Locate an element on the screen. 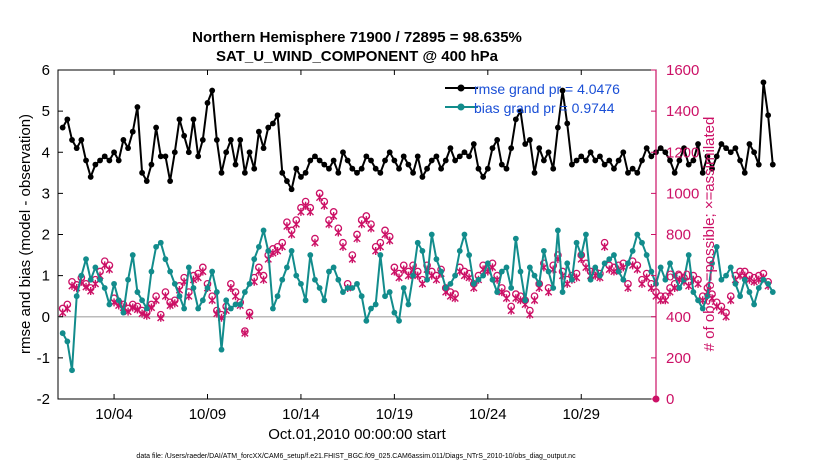 The image size is (830, 470). y2-tick-label: 600 is located at coordinates (678, 276).